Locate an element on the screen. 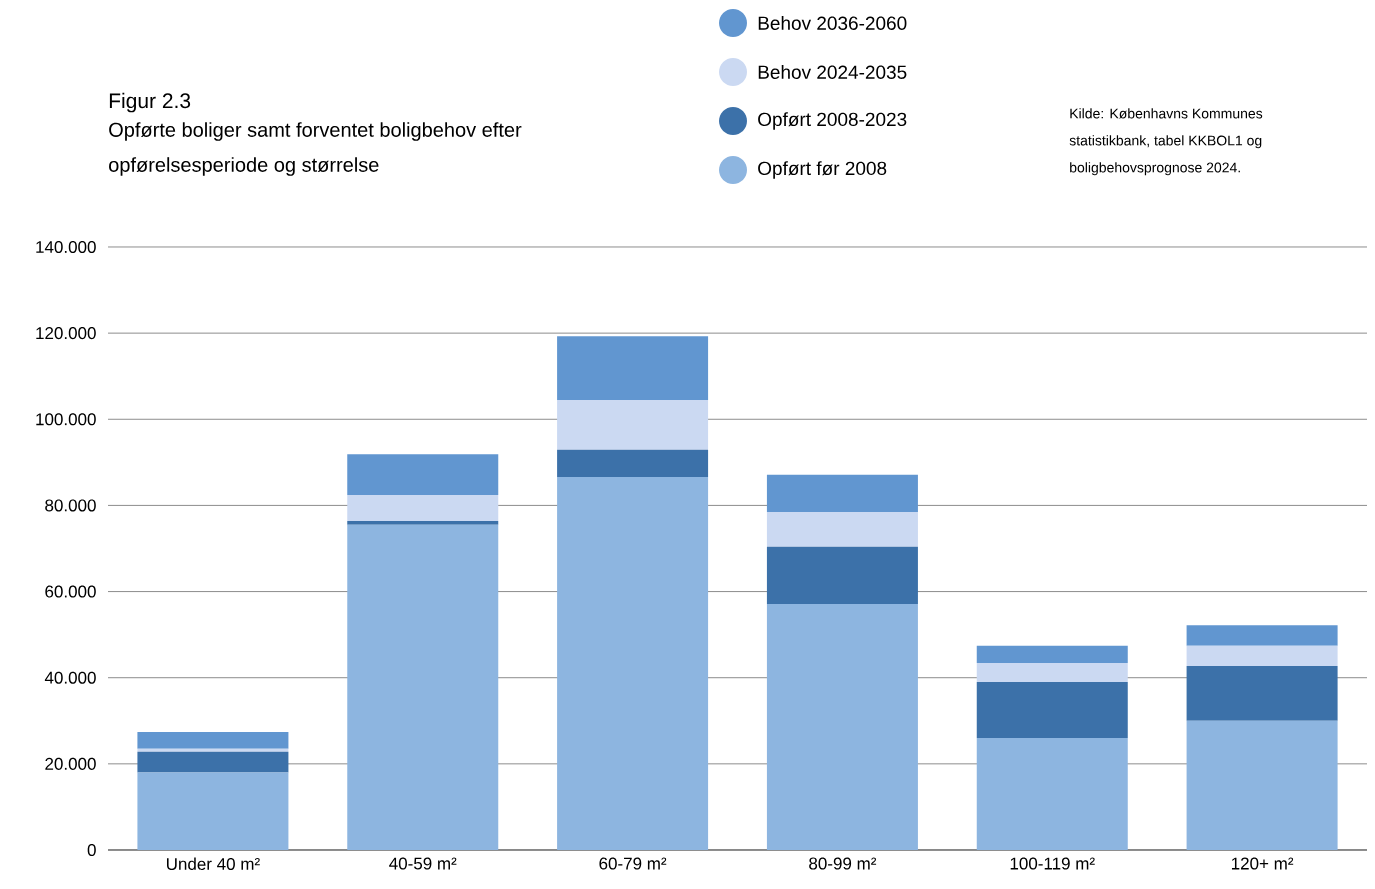 The image size is (1375, 889). legend-label: Behov 2024-2035 is located at coordinates (832, 72).